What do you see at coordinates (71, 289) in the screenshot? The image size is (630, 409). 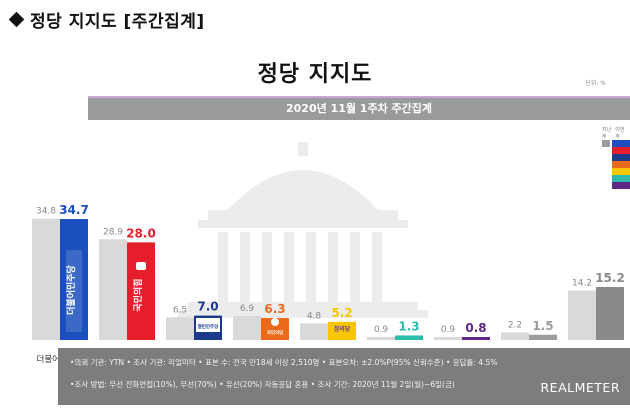 I see `party-logo-0: 더불어민주당` at bounding box center [71, 289].